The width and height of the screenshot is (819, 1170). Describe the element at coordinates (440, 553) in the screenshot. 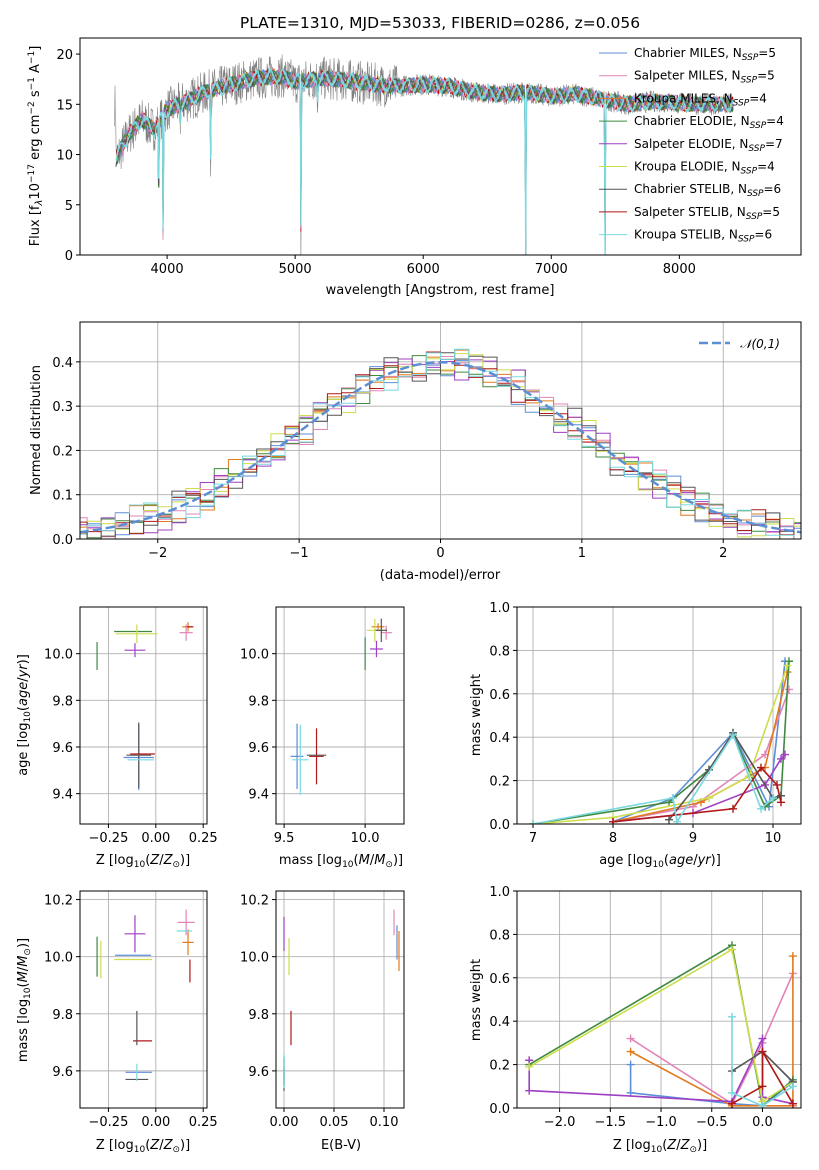

I see `x-tick-label: 0` at that location.